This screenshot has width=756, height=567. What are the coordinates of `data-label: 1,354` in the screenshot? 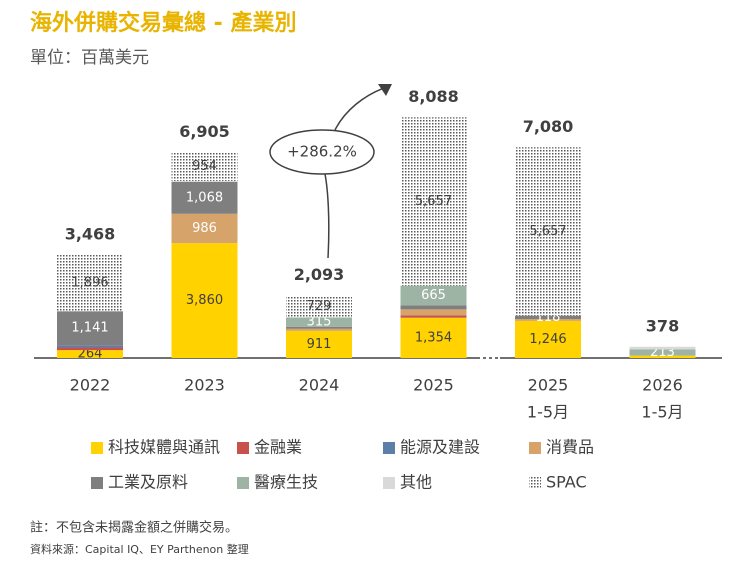 It's located at (433, 337).